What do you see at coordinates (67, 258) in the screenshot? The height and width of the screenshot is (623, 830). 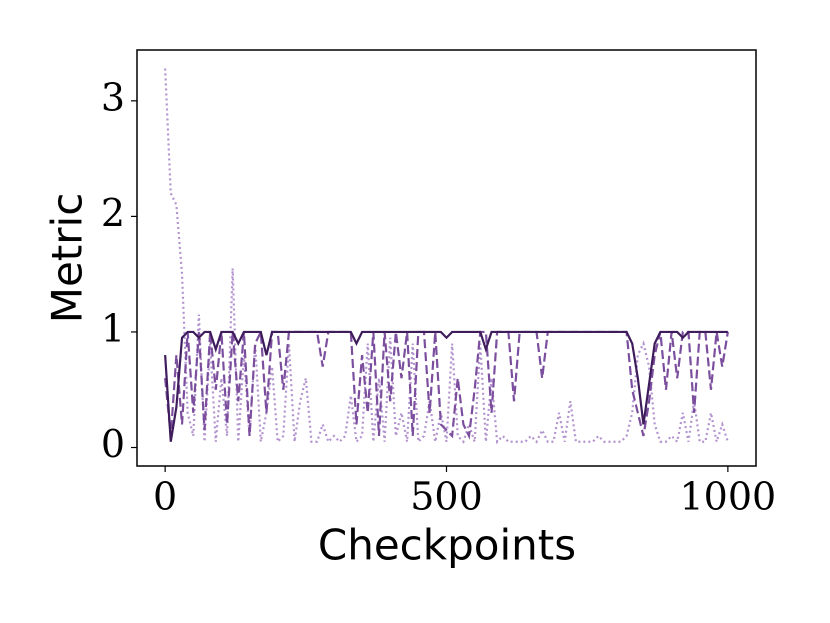 I see `y-axis-label: Metric` at bounding box center [67, 258].